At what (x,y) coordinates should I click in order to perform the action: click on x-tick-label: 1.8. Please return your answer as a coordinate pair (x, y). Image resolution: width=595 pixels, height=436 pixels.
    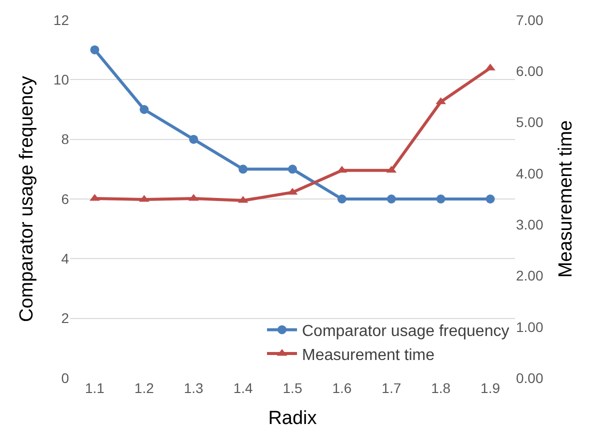
    Looking at the image, I should click on (441, 388).